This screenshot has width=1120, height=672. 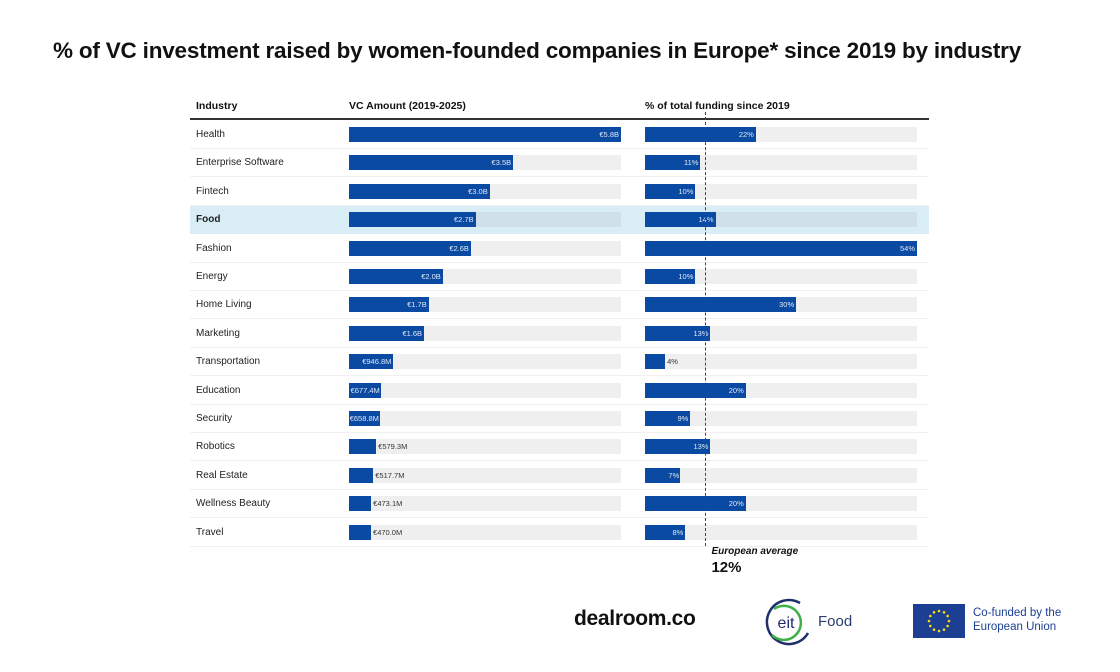 What do you see at coordinates (478, 191) in the screenshot?
I see `vc-amount-value-label: €3.0B` at bounding box center [478, 191].